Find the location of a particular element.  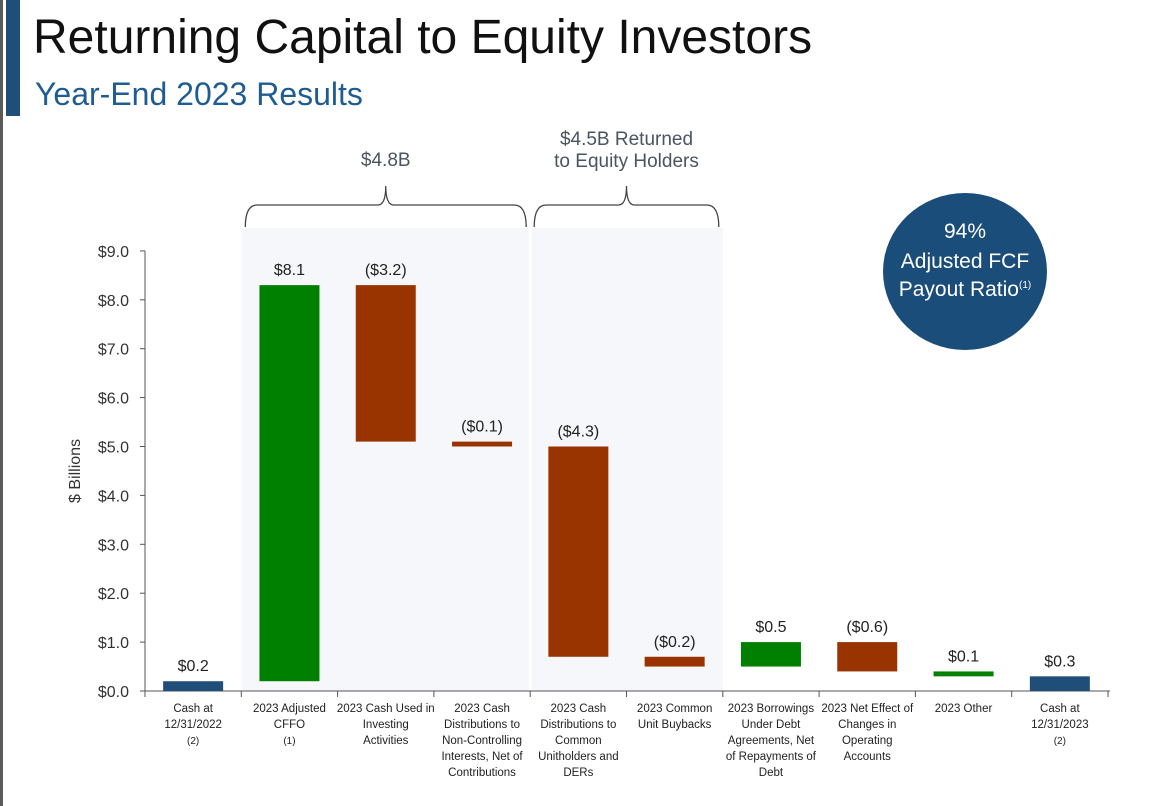

y-tick-label: $0.0 is located at coordinates (113, 692).